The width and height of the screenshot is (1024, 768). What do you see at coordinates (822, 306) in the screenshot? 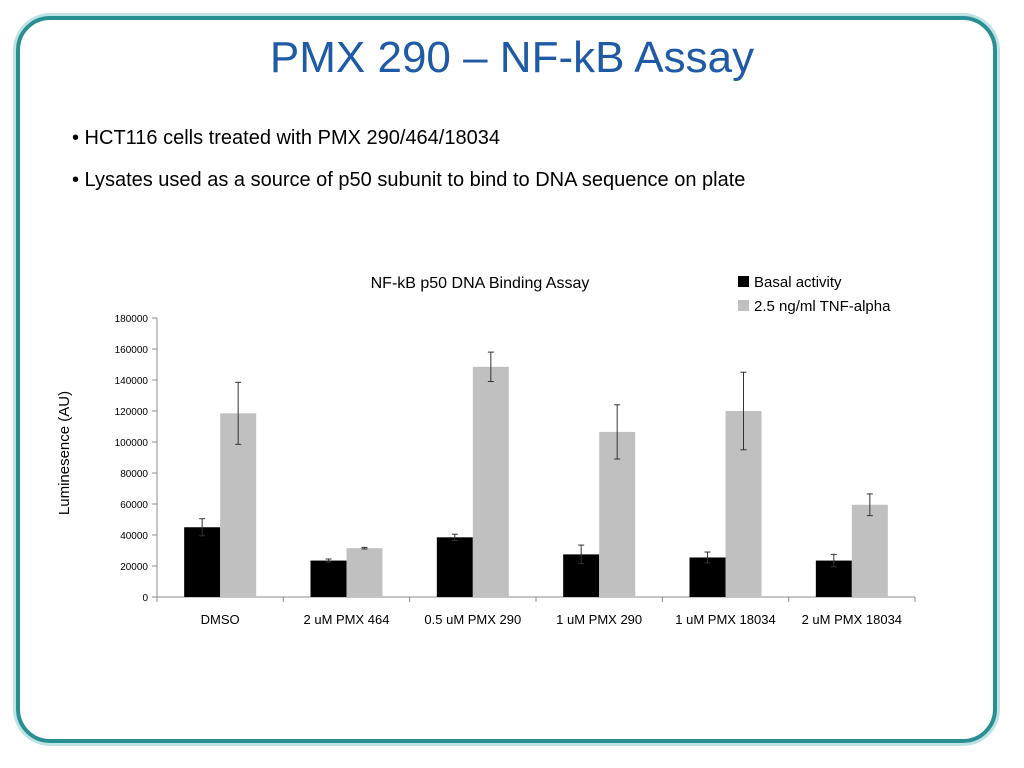
I see `legend-label: 2.5 ng/ml TNF-alpha` at bounding box center [822, 306].